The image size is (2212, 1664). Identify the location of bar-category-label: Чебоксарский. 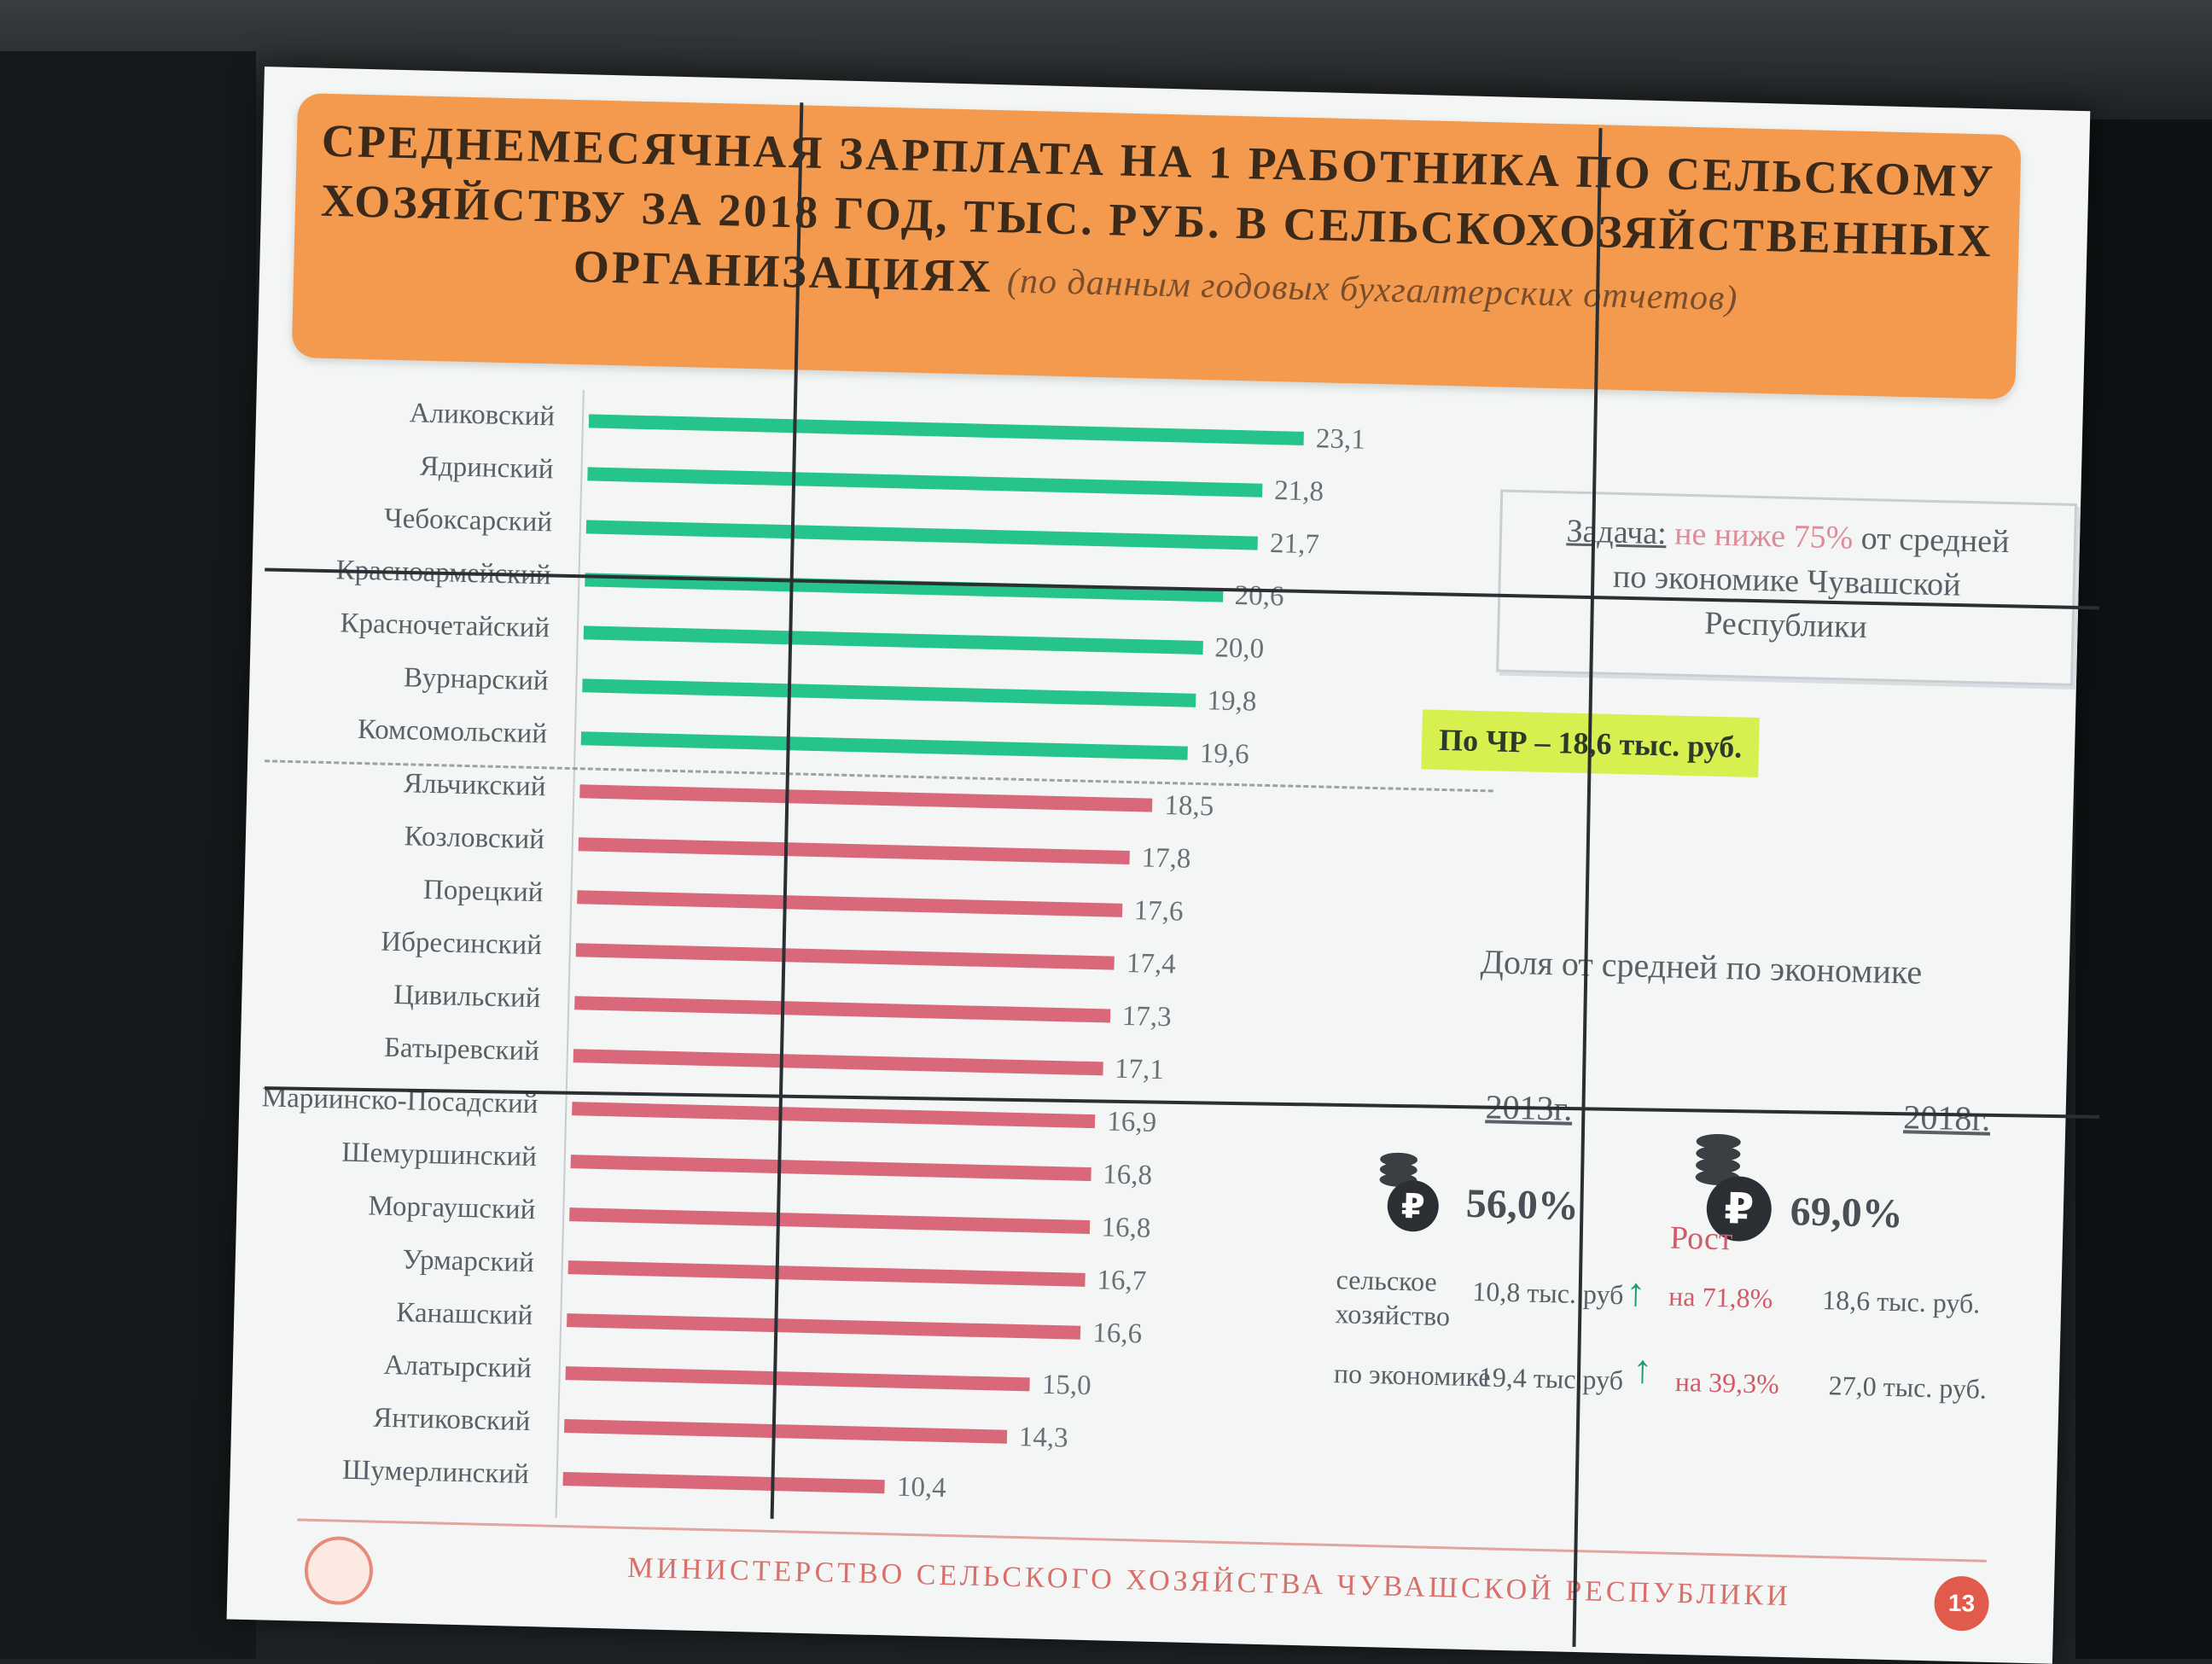
(468, 520).